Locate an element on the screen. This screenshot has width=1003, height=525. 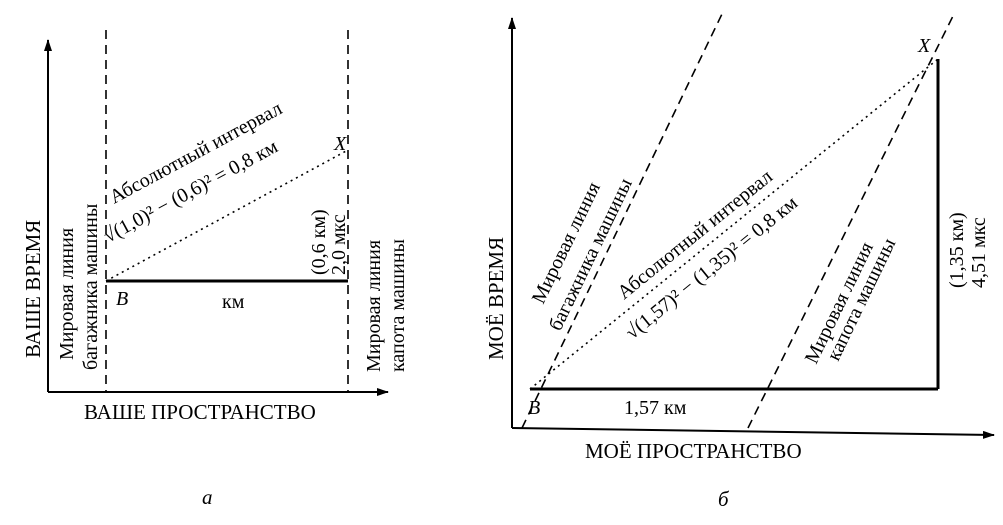
b-point-x: X is located at coordinates (924, 46).